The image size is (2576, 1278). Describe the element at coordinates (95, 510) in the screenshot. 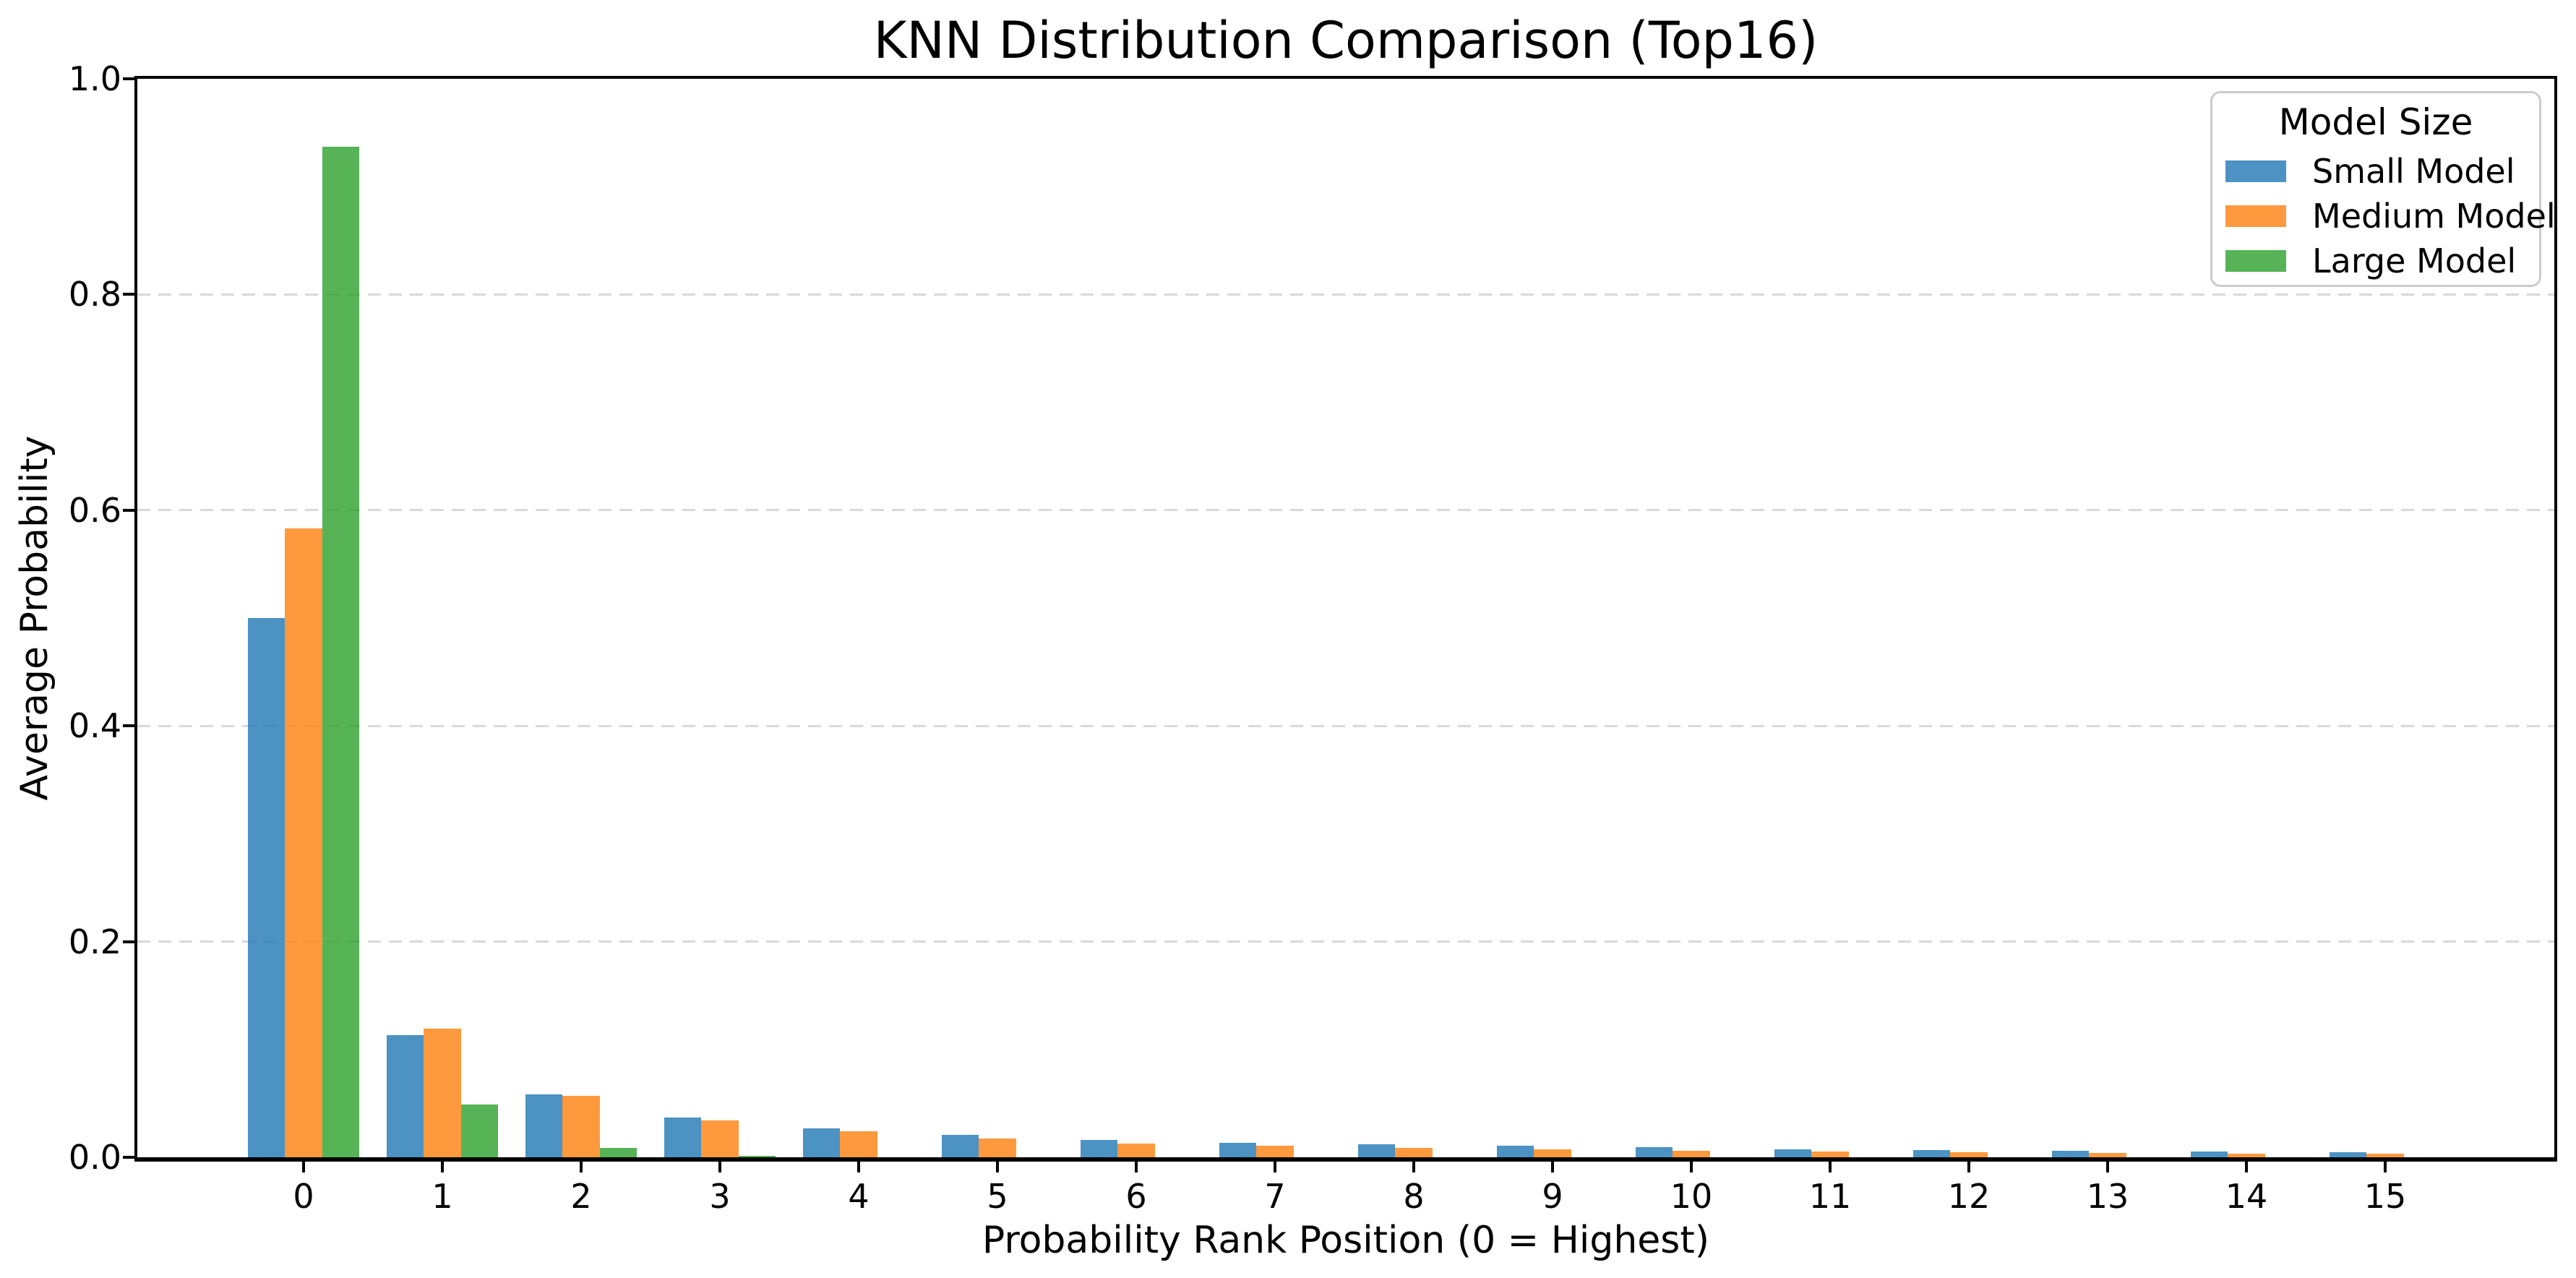

I see `y-tick-label: 0.6` at that location.